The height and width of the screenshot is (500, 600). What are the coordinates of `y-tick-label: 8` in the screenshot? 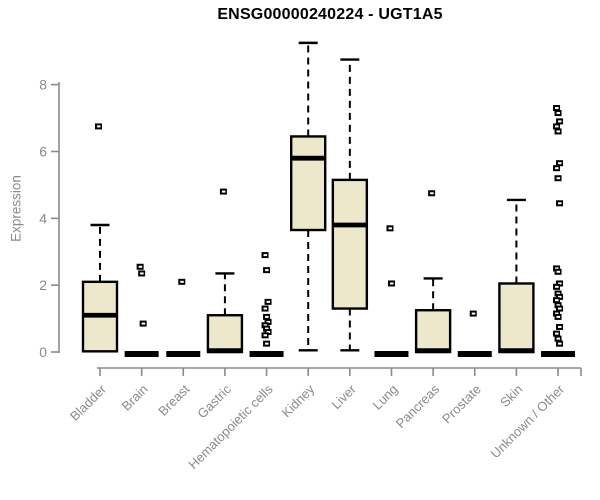 It's located at (43, 85).